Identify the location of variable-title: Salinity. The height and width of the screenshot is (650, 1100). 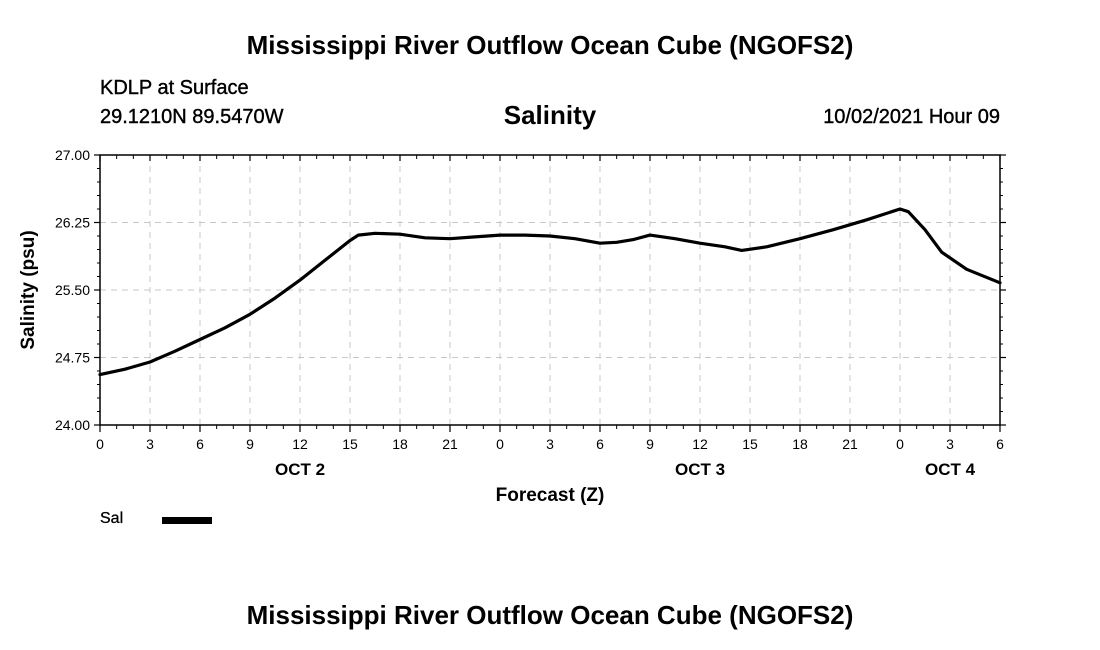
(550, 115).